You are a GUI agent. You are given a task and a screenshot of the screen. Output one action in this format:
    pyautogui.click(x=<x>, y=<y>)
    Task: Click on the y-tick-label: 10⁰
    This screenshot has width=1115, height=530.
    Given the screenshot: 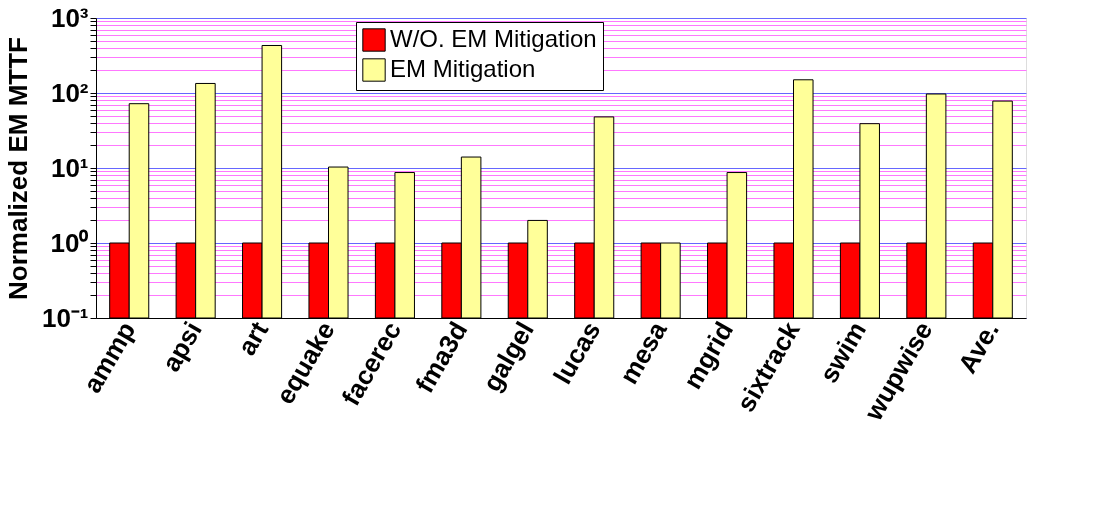 What is the action you would take?
    pyautogui.click(x=70, y=242)
    